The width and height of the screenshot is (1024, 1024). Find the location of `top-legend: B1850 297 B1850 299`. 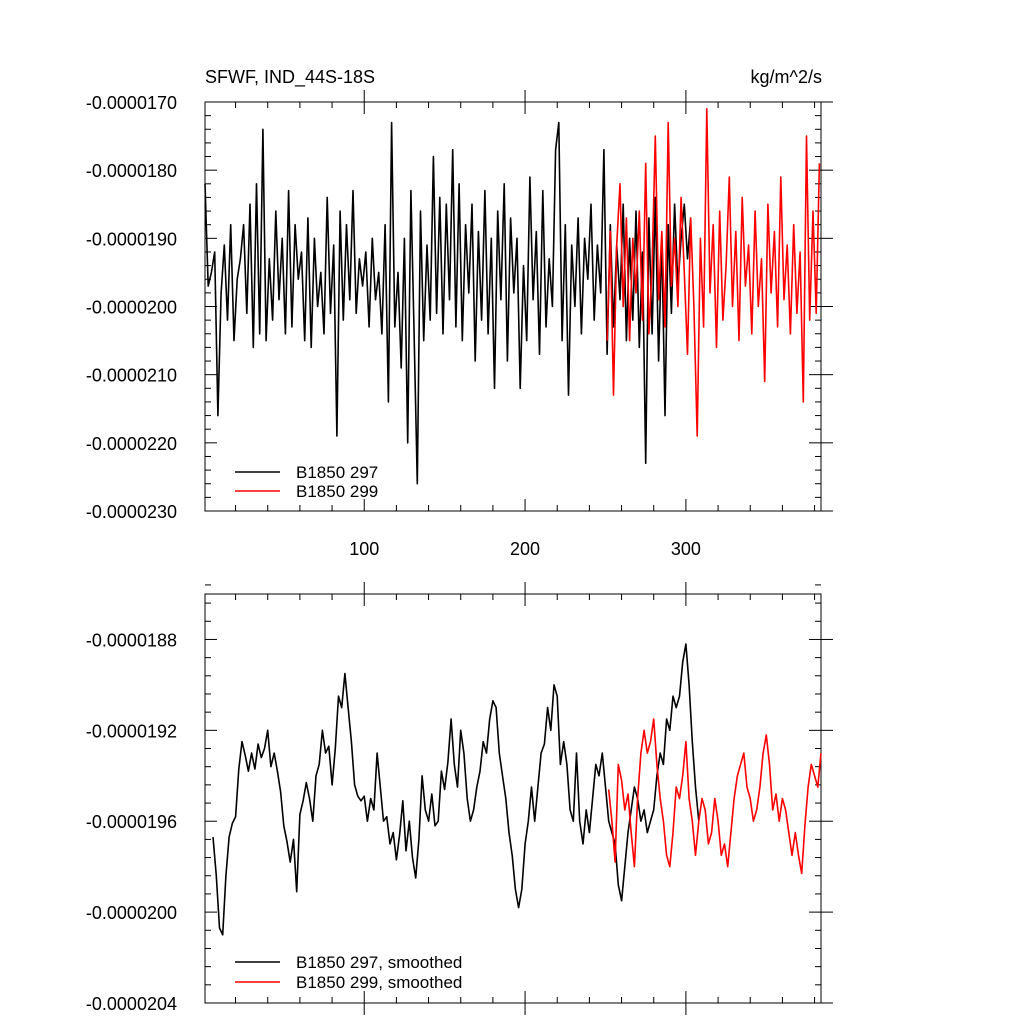

top-legend: B1850 297 B1850 299 is located at coordinates (306, 482).